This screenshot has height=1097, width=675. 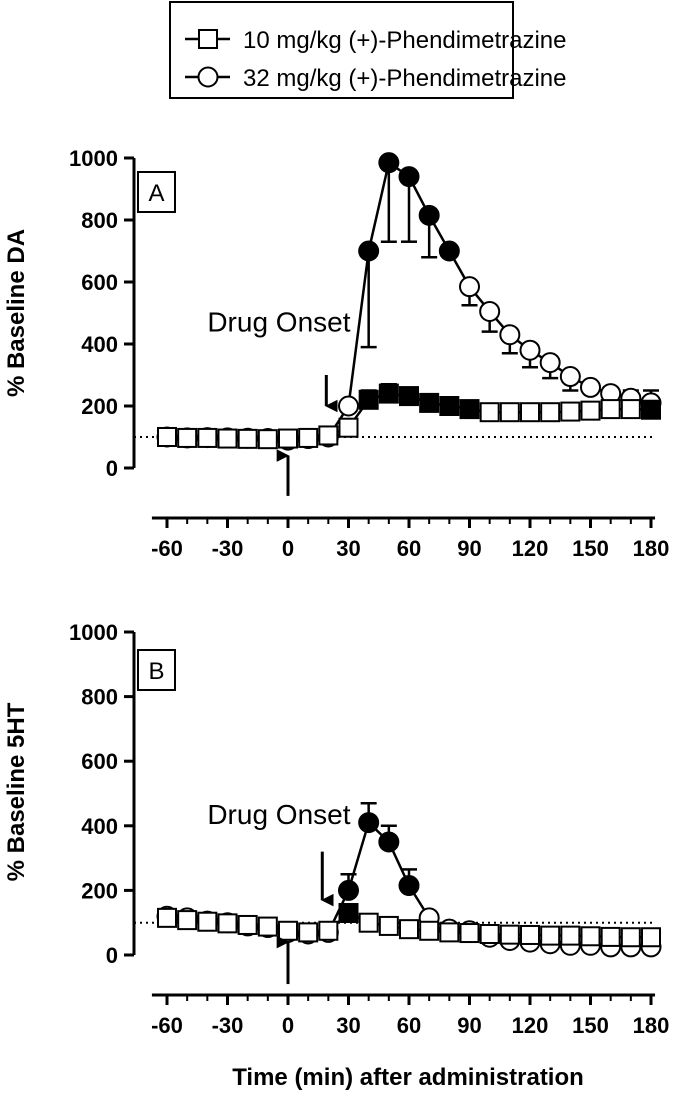 I want to click on panel-a-y-axis: 0 200 400 600 800 1000, so click(x=102, y=313).